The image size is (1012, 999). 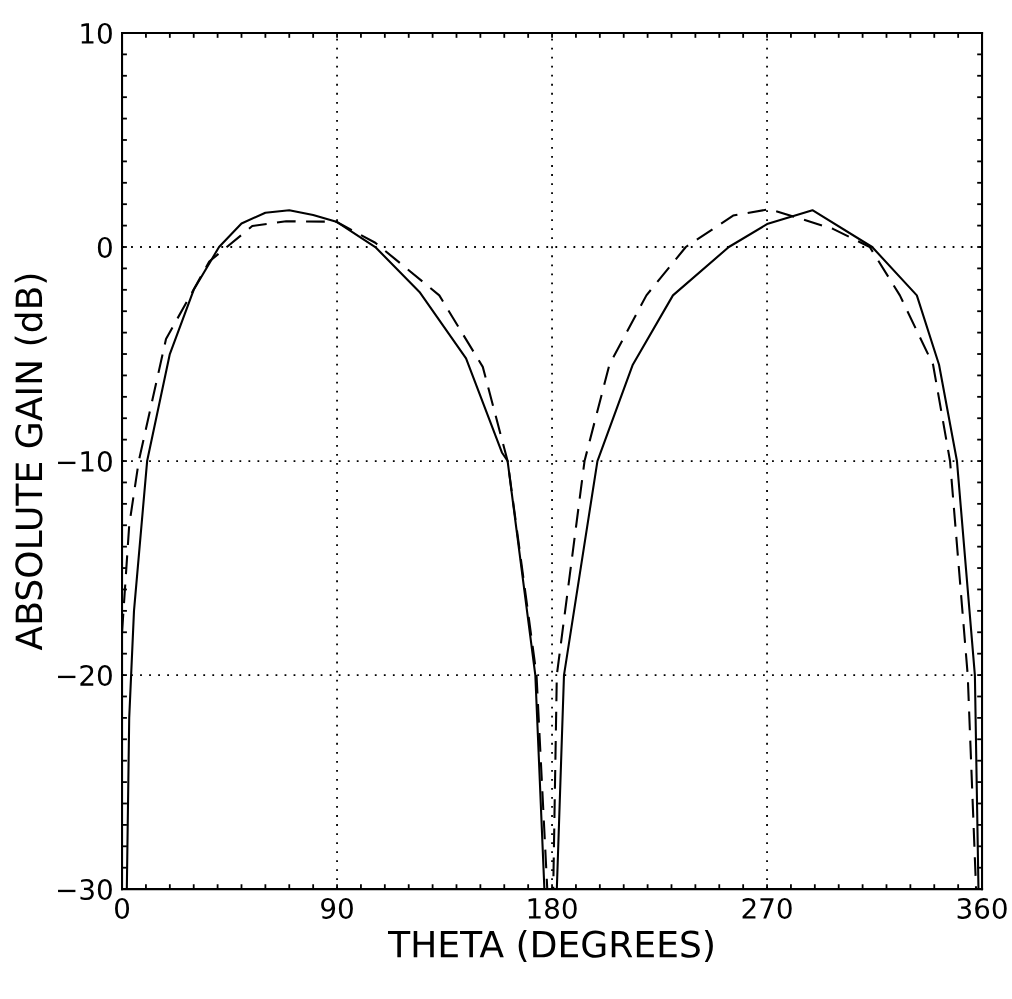 What do you see at coordinates (552, 908) in the screenshot?
I see `x-tick-label: 180` at bounding box center [552, 908].